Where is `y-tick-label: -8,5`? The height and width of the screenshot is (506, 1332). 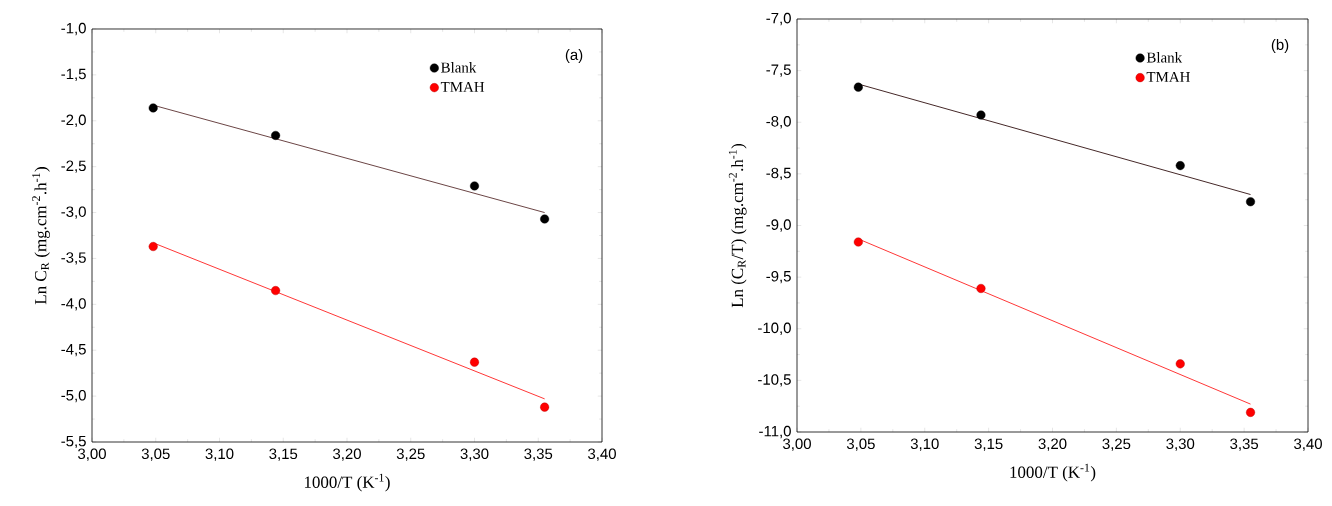
y-tick-label: -8,5 is located at coordinates (778, 174).